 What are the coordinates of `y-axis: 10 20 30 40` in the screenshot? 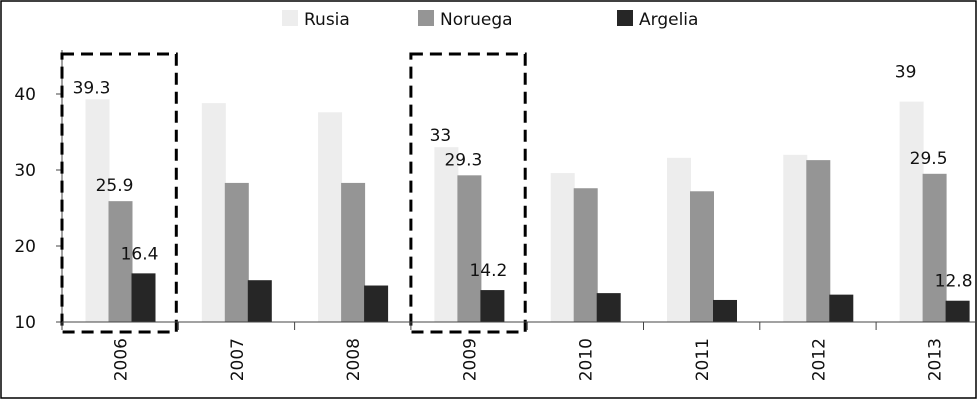 It's located at (38, 191).